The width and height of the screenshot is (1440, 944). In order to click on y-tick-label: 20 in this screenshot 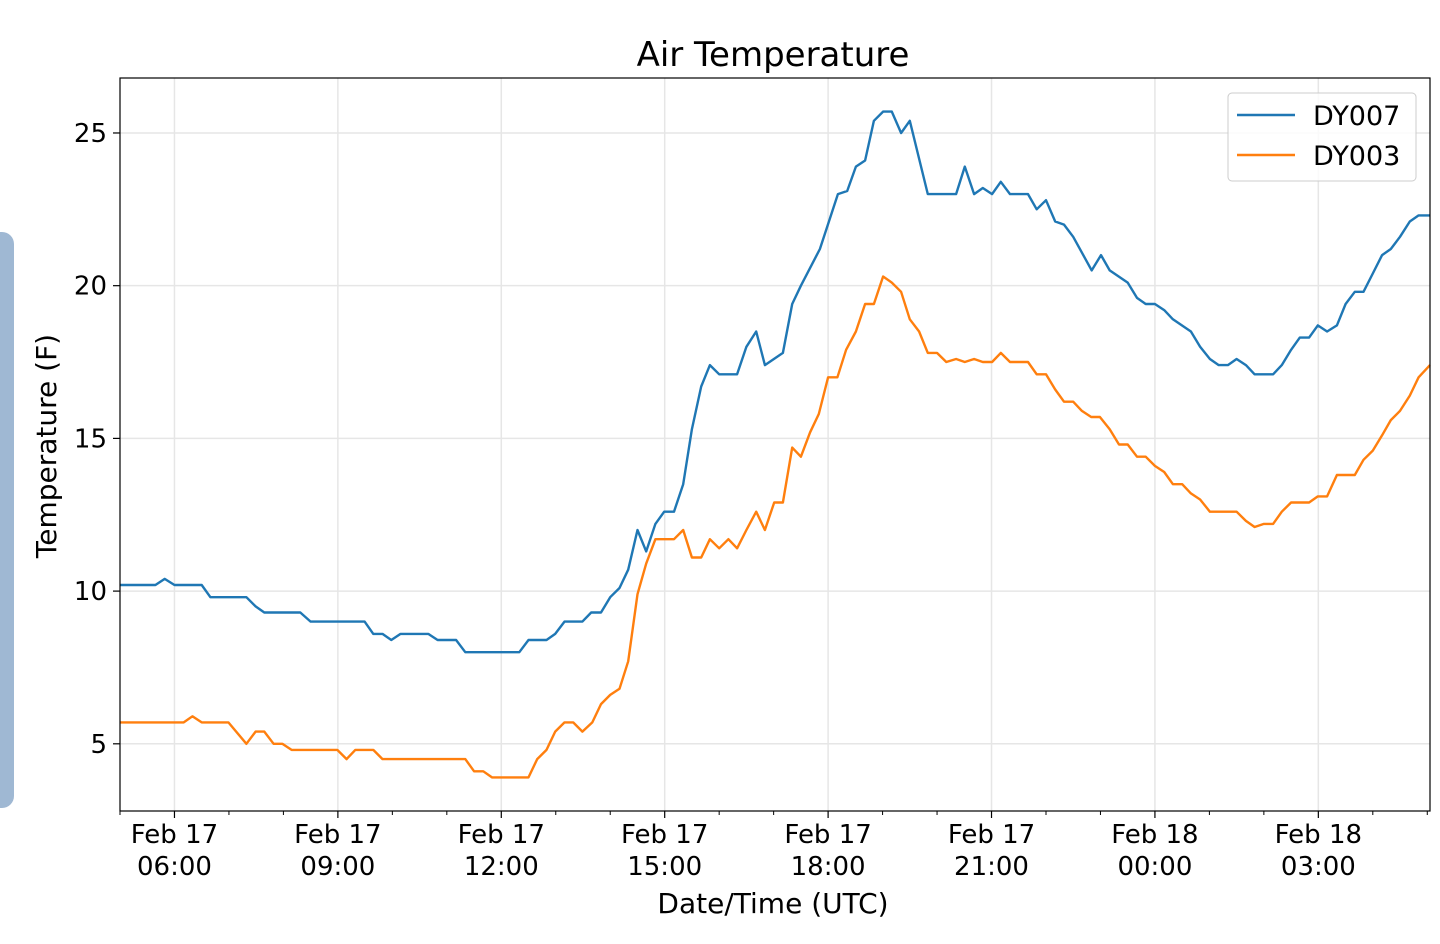, I will do `click(90, 287)`.